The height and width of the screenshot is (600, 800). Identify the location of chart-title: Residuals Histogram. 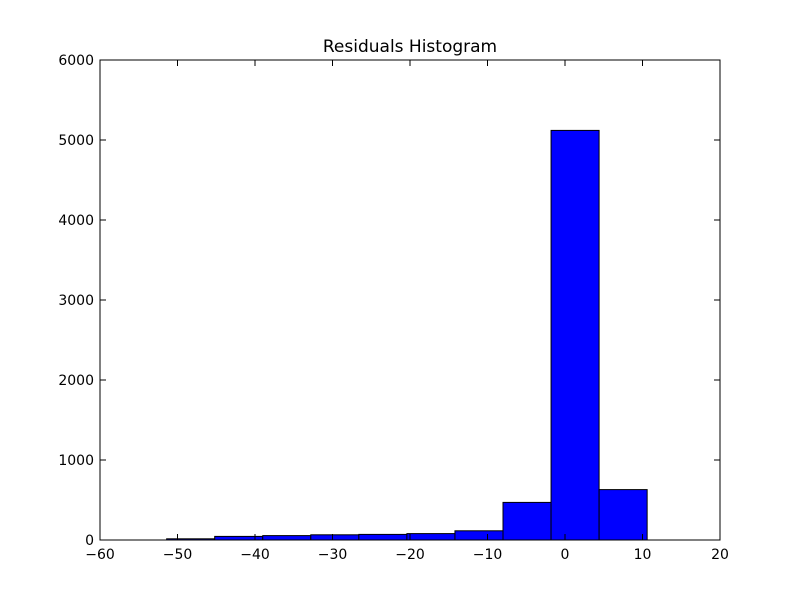
(410, 47).